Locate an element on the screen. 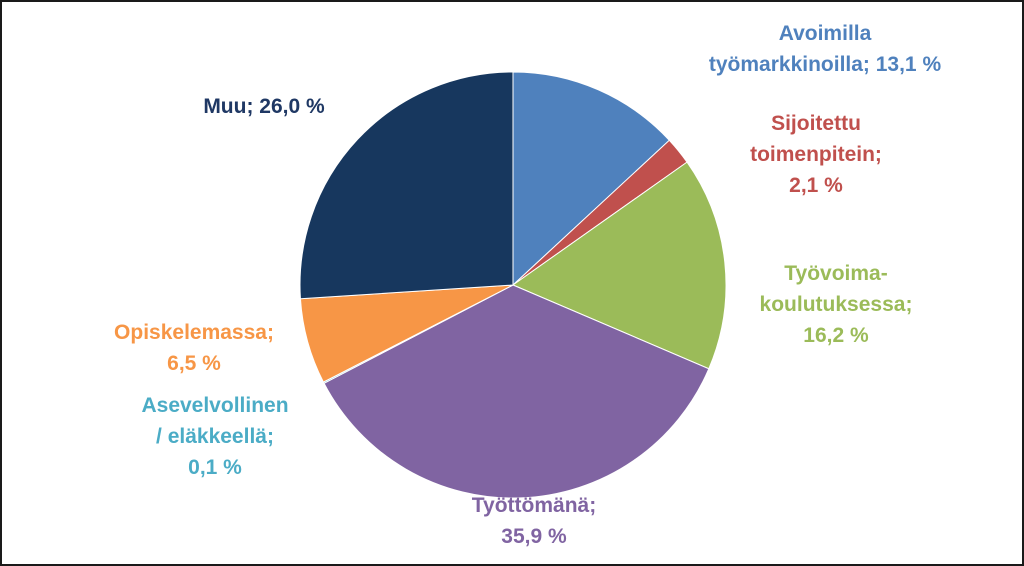 The height and width of the screenshot is (566, 1024). slice-label-1: Sijoitettu toimenpitein; 2,1 % is located at coordinates (816, 154).